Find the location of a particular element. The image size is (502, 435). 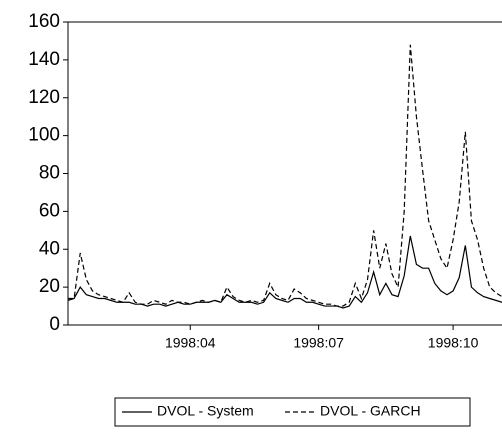

x-tick-label: 1998:10 is located at coordinates (453, 343).